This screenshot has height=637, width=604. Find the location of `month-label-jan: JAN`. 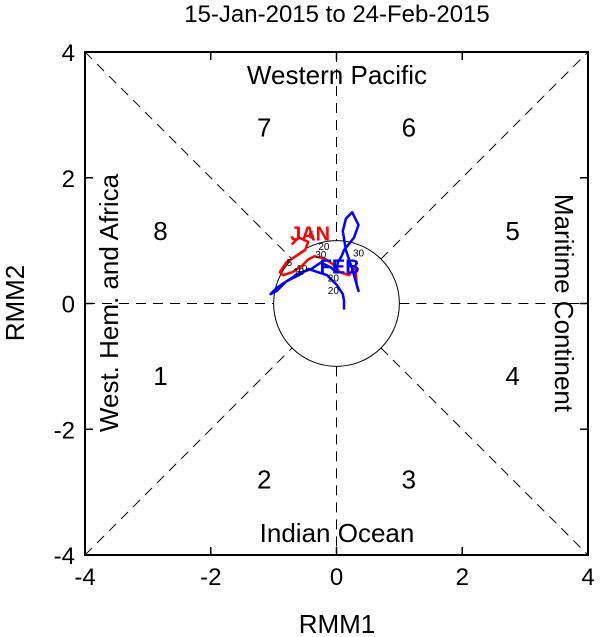

month-label-jan: JAN is located at coordinates (310, 235).